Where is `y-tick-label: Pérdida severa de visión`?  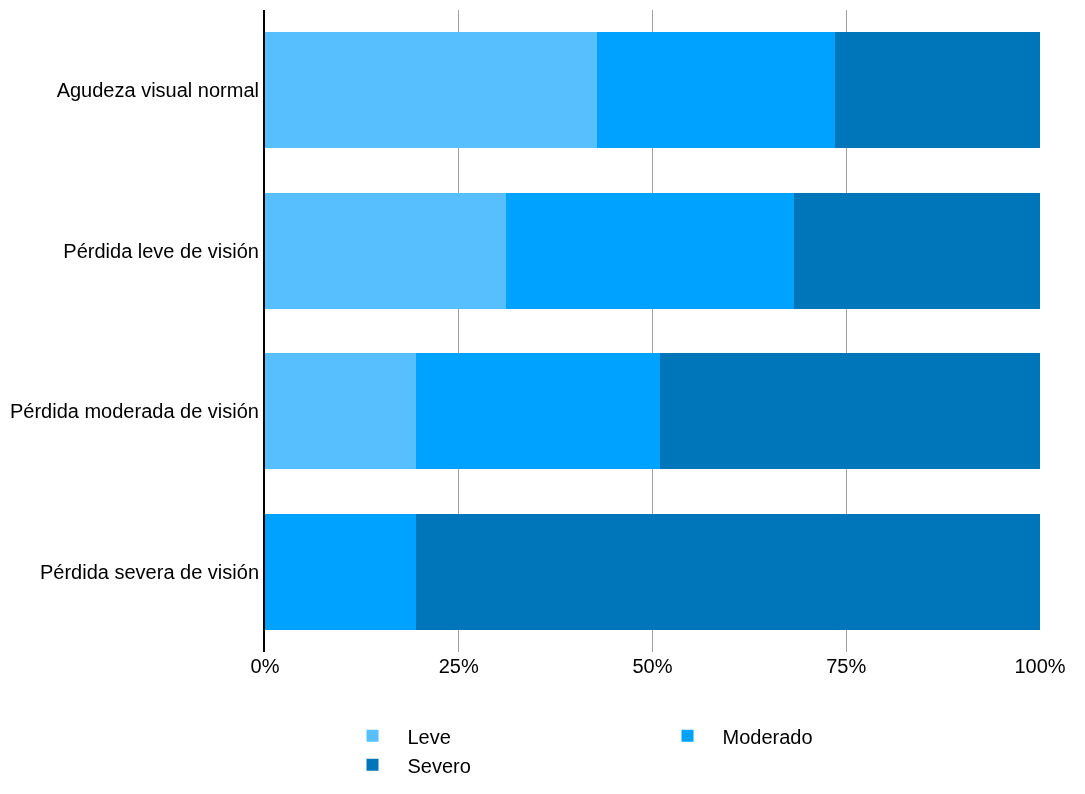
y-tick-label: Pérdida severa de visión is located at coordinates (149, 571).